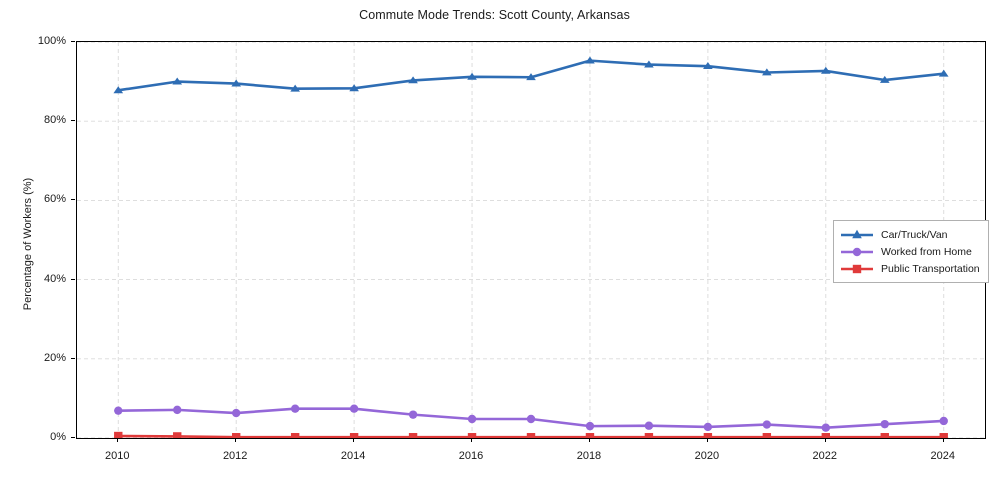  I want to click on y-tick-label: 100%, so click(51, 41).